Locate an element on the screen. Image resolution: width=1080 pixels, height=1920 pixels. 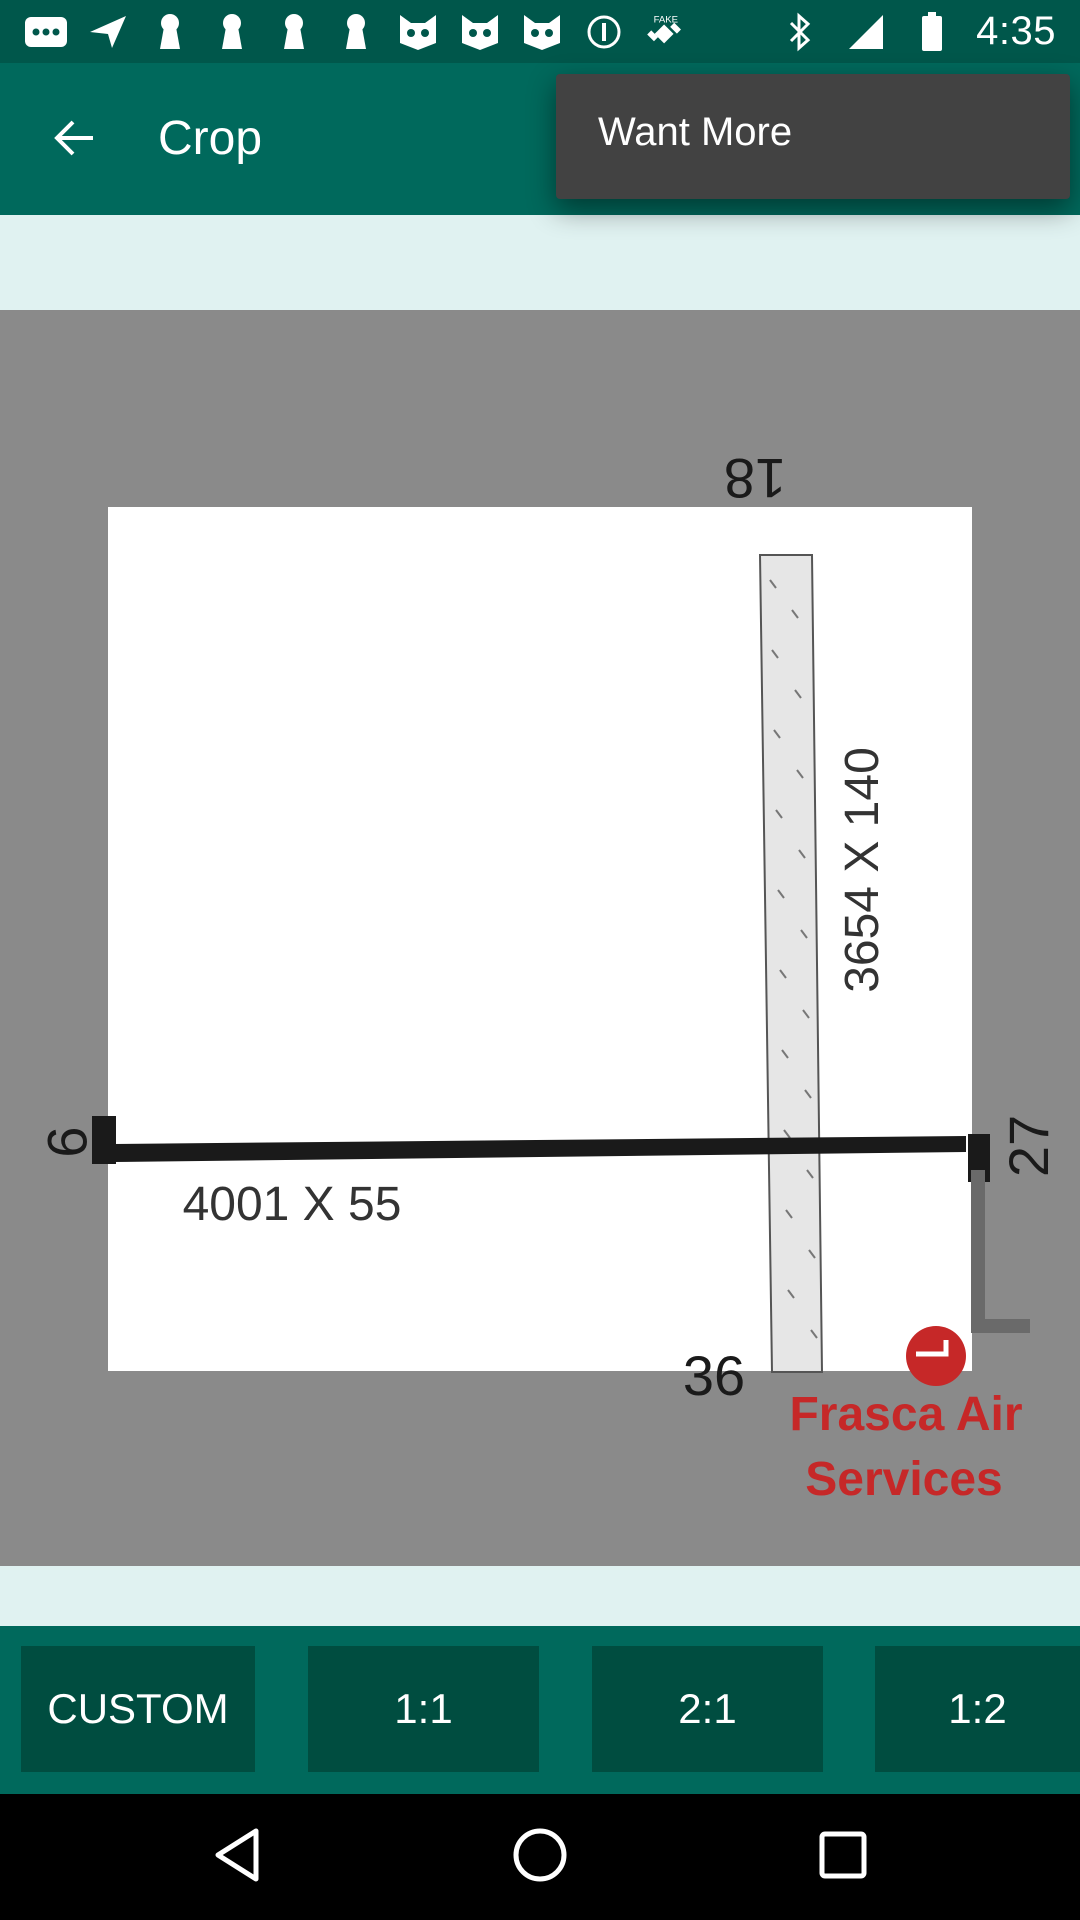
menu-item-want-more: Want More is located at coordinates (695, 132).